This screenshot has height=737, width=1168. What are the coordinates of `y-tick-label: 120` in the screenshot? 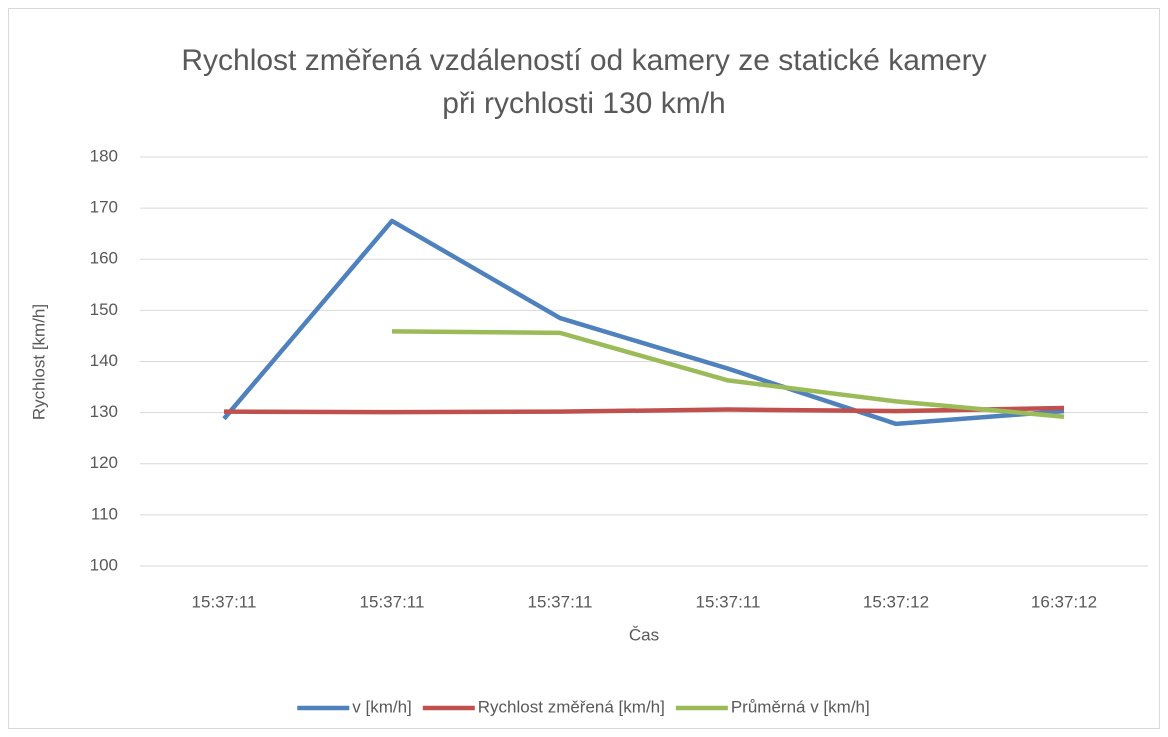 It's located at (104, 462).